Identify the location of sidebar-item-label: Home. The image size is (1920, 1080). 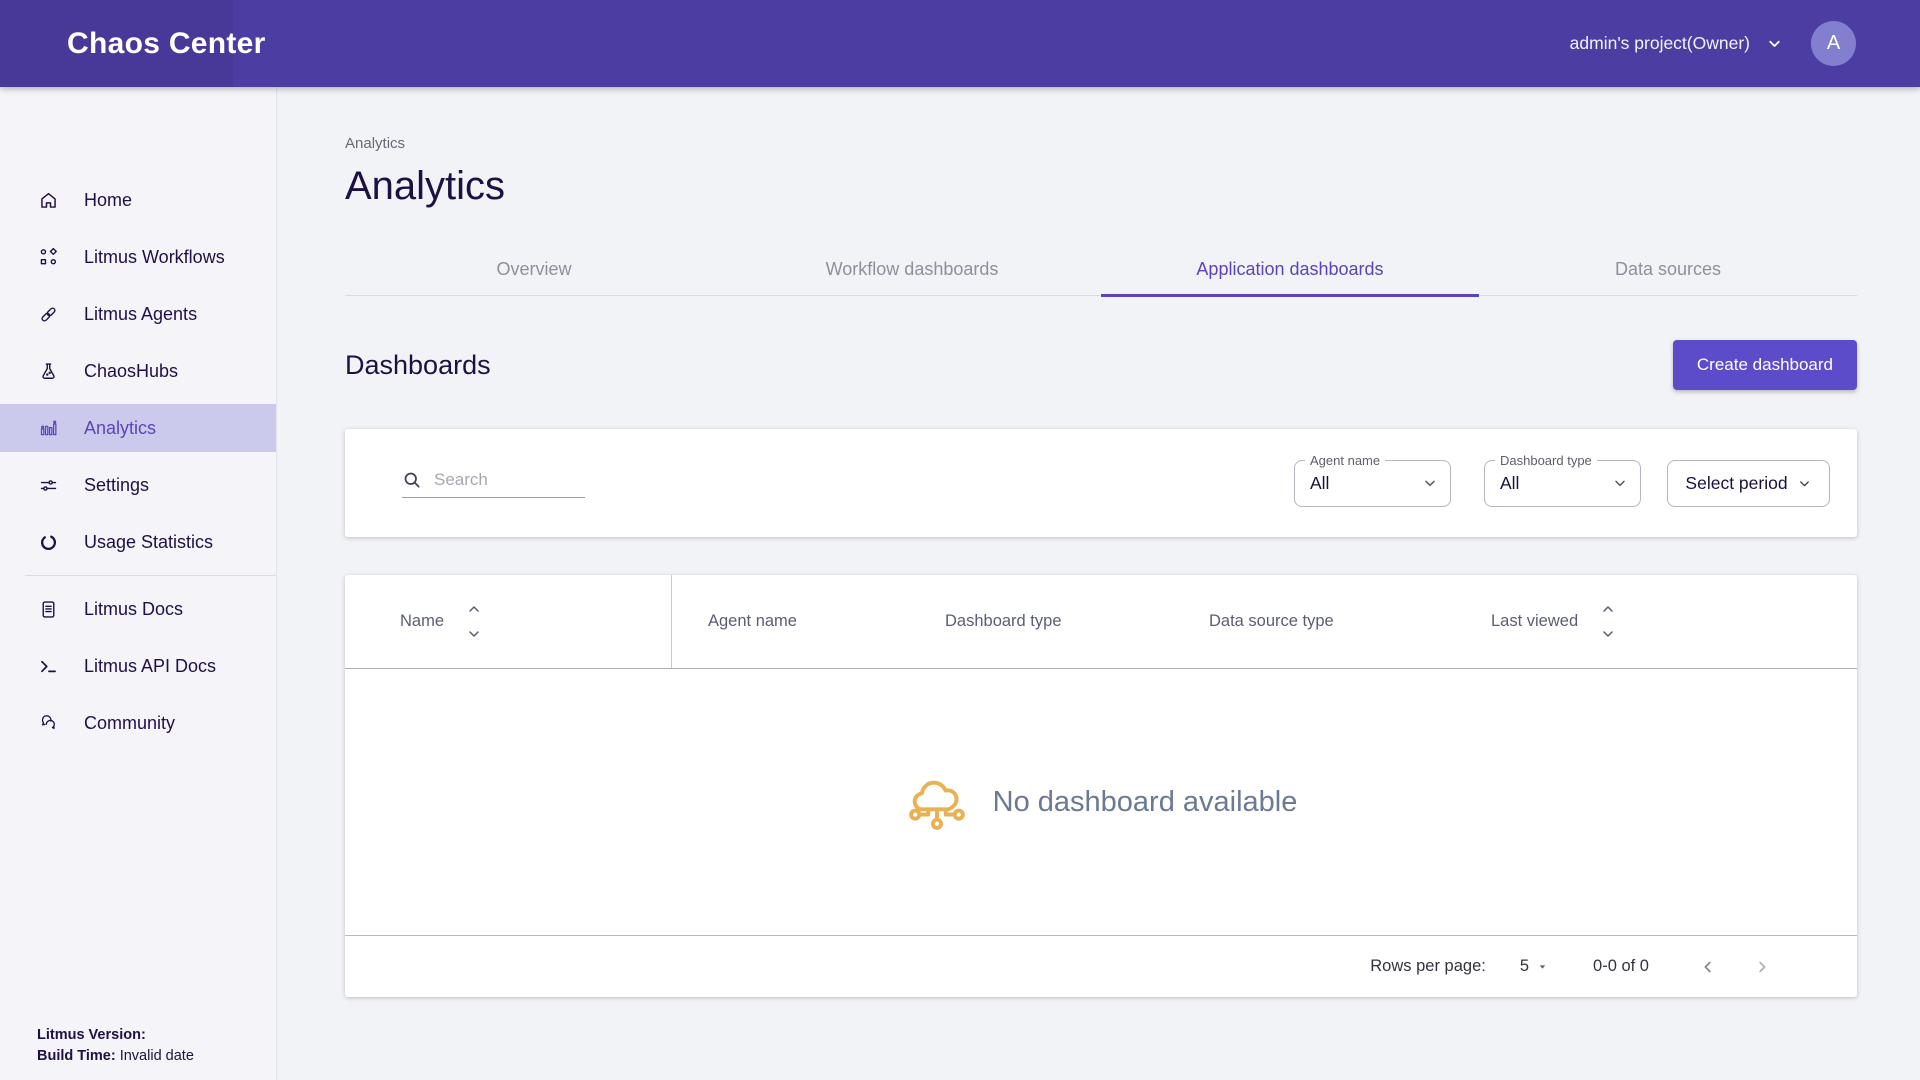
(108, 199).